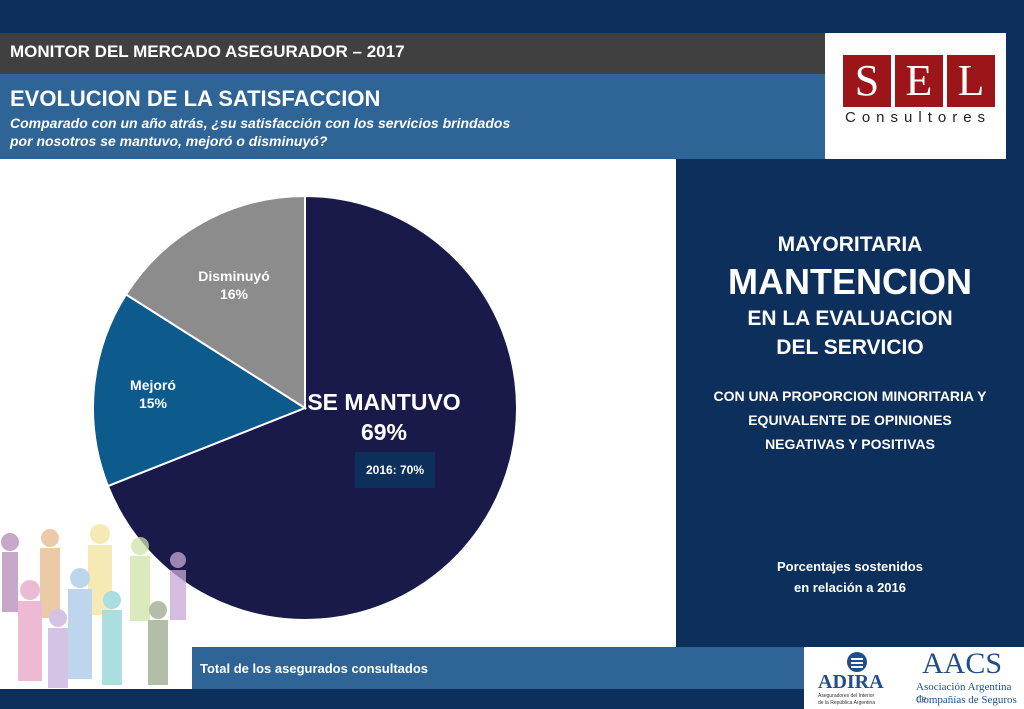  Describe the element at coordinates (966, 700) in the screenshot. I see `aacs-sub-2: Compañías de Seguros` at that location.